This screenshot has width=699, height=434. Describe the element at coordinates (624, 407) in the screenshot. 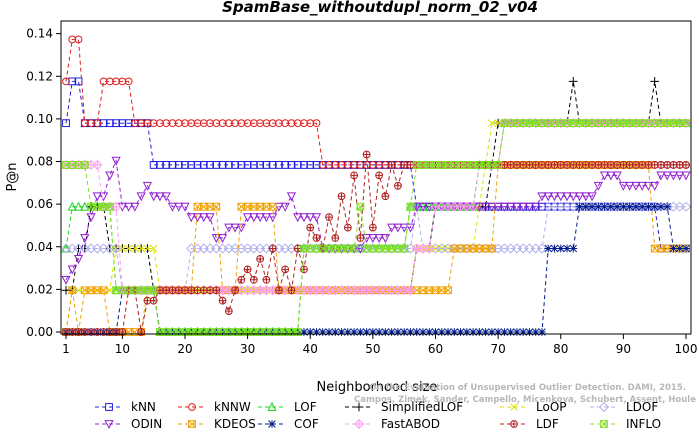

I see `legend-item-ldof: LDOF` at that location.